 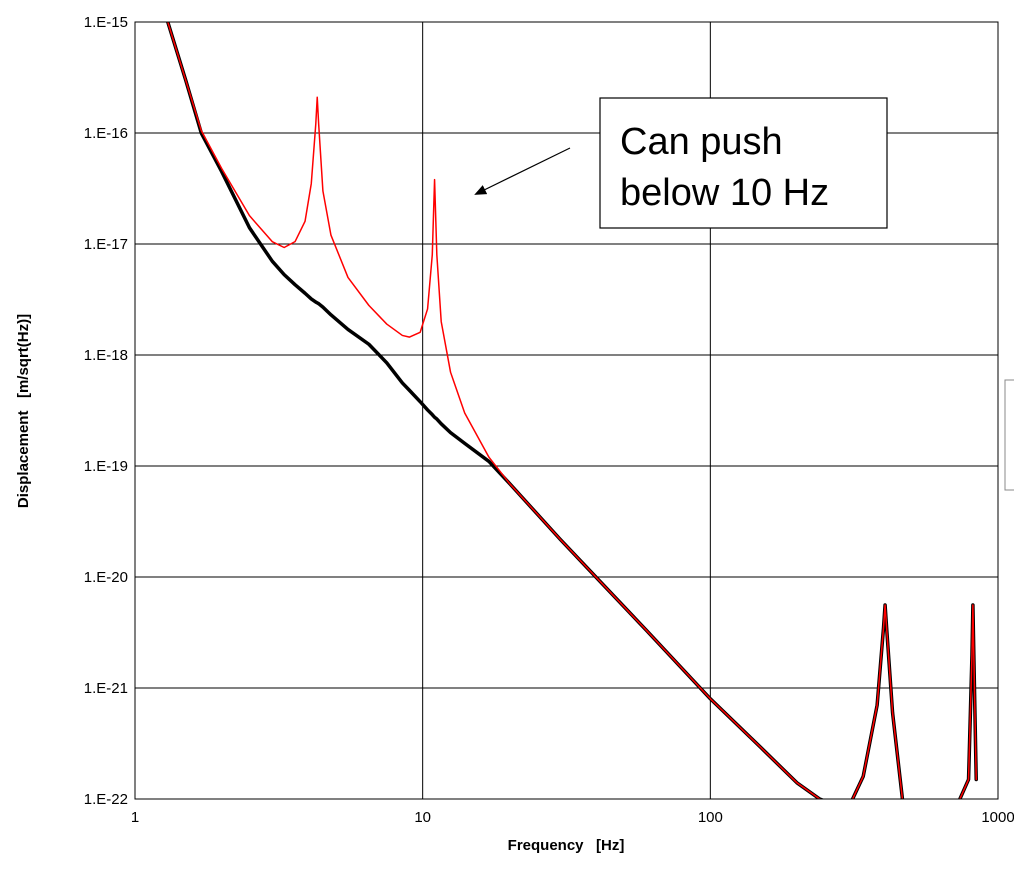 What do you see at coordinates (566, 845) in the screenshot?
I see `x-axis-title: Frequency [Hz]` at bounding box center [566, 845].